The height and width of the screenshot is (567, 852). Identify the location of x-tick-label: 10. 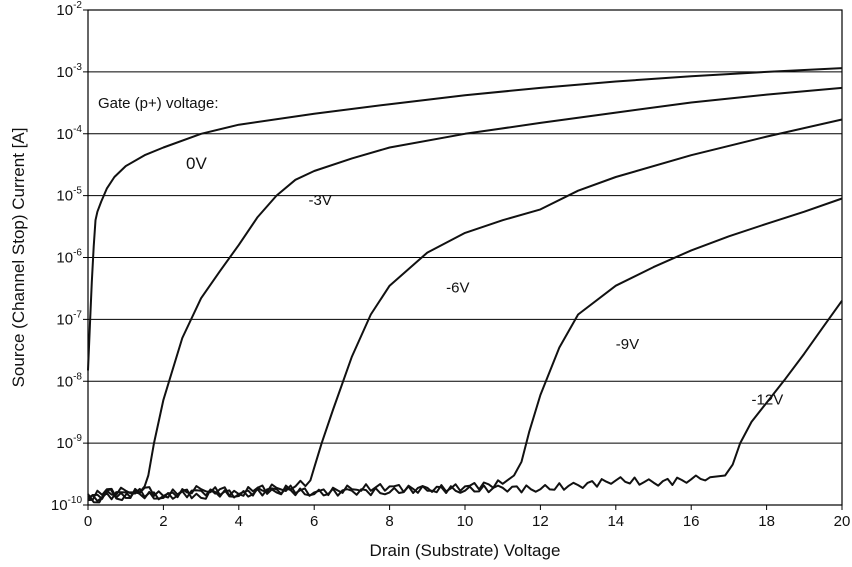
(465, 521).